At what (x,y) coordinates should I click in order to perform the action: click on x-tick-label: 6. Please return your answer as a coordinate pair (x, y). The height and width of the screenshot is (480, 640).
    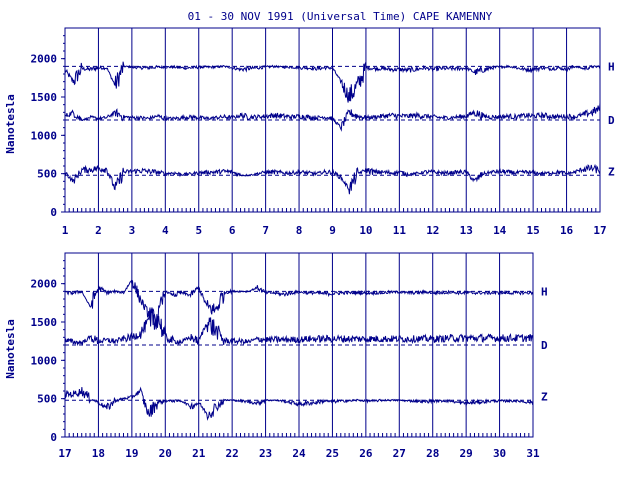
    Looking at the image, I should click on (232, 230).